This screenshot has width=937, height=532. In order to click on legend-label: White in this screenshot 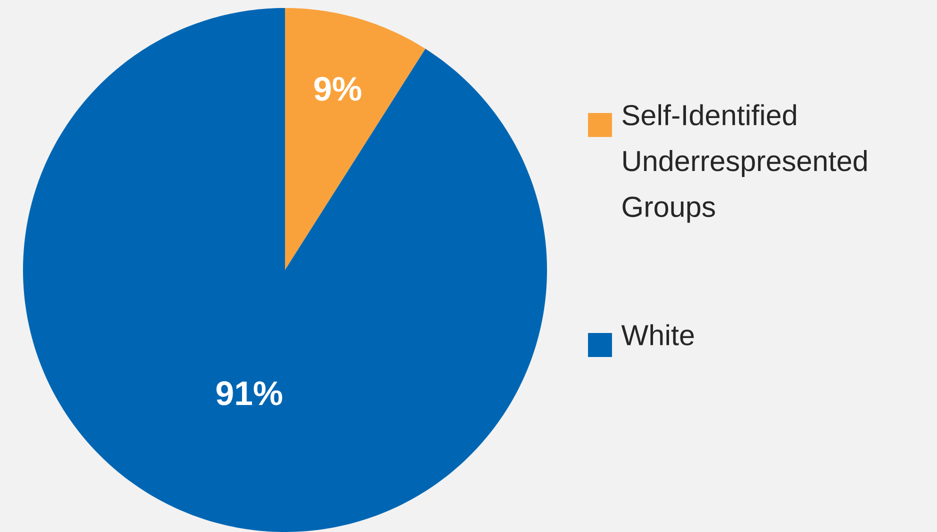, I will do `click(657, 335)`.